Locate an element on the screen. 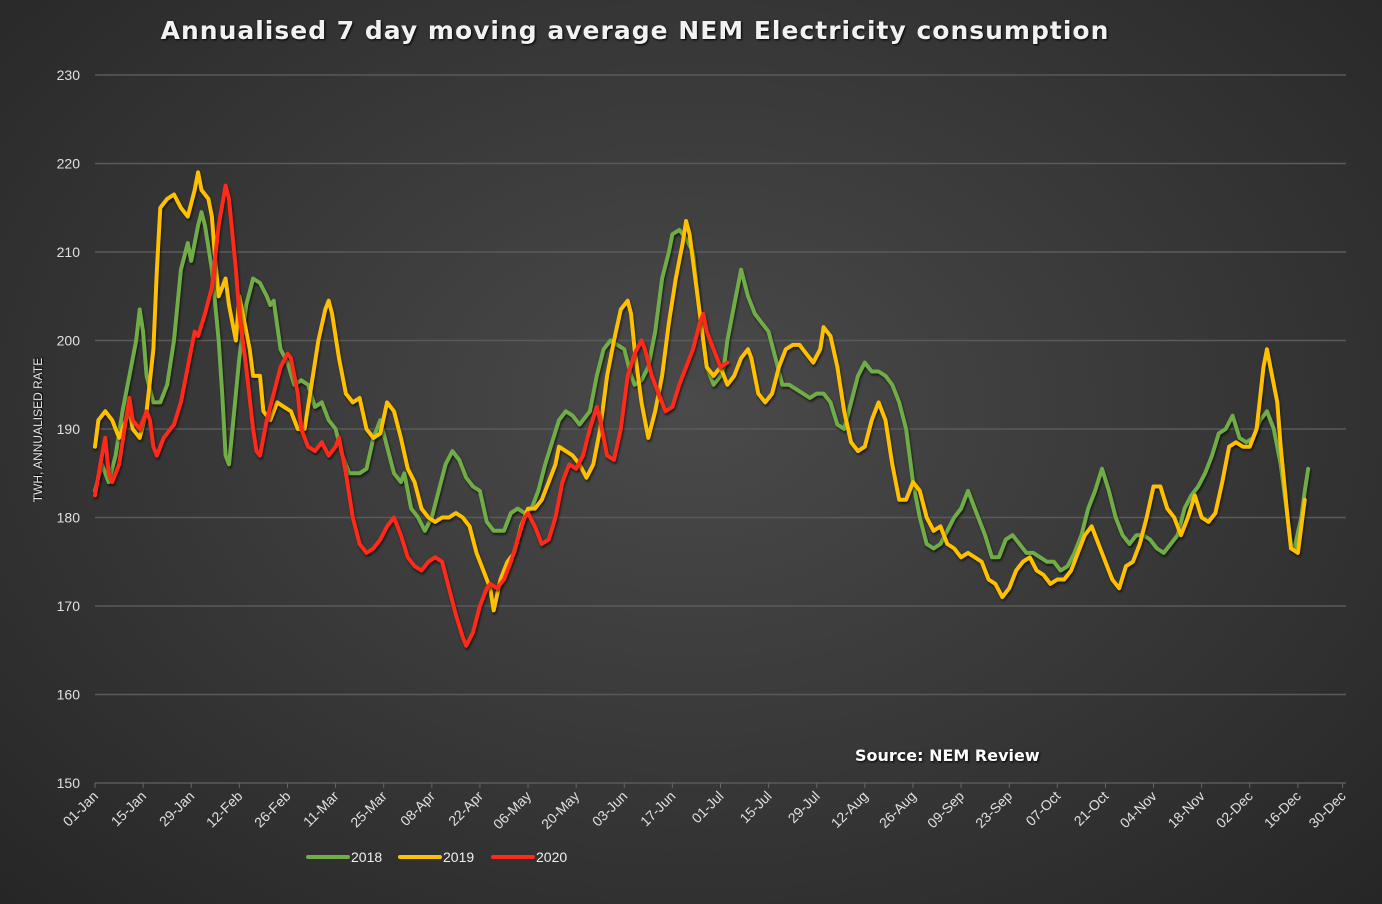  legend-label-2018: 2018 is located at coordinates (366, 857).